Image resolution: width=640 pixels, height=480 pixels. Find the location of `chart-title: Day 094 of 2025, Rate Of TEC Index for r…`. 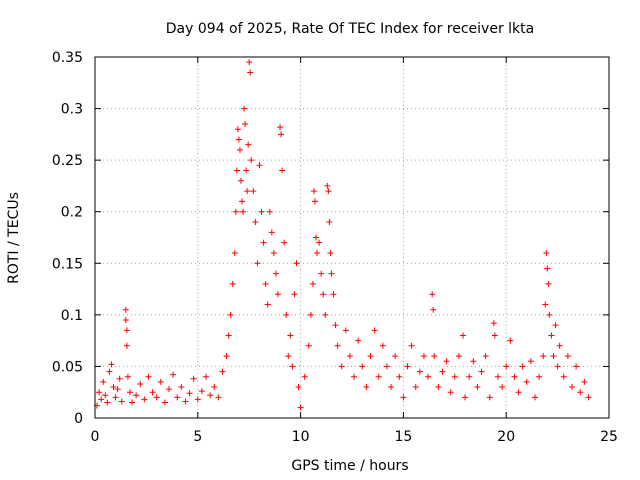

chart-title: Day 094 of 2025, Rate Of TEC Index for r… is located at coordinates (350, 29).